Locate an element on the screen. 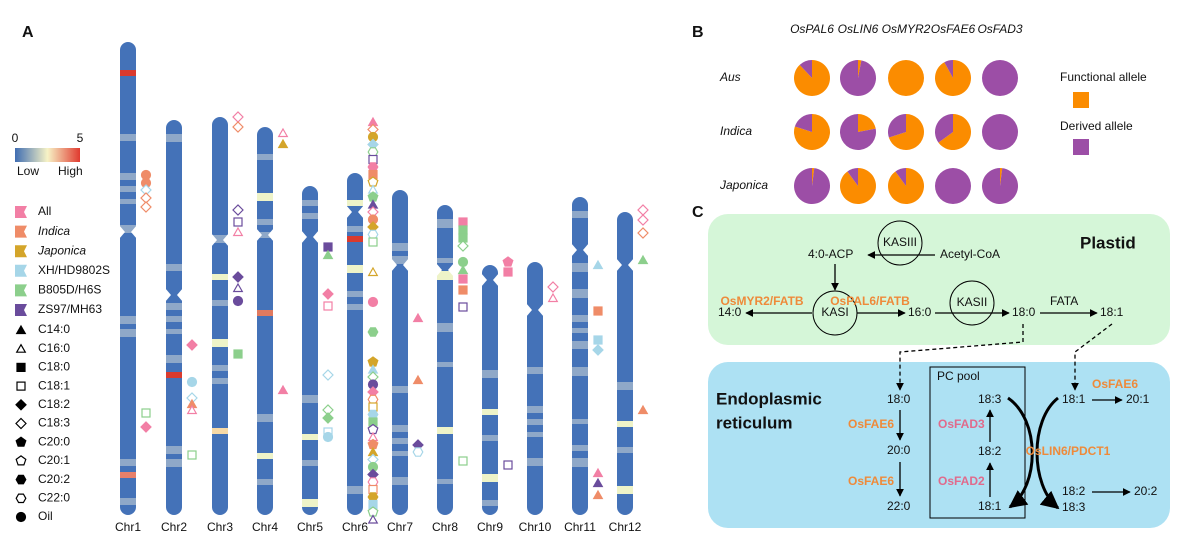  legend-label: C20:1 is located at coordinates (54, 460).